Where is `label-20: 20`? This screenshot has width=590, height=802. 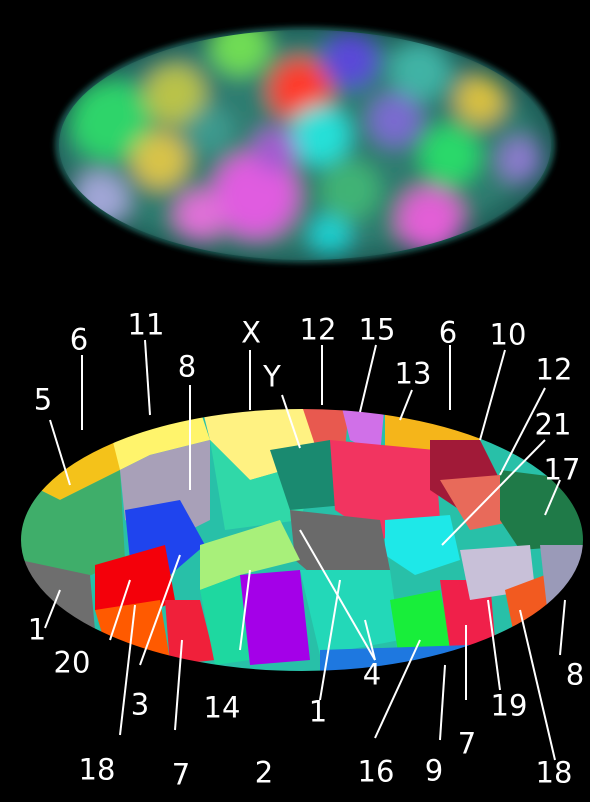 label-20: 20 is located at coordinates (72, 662).